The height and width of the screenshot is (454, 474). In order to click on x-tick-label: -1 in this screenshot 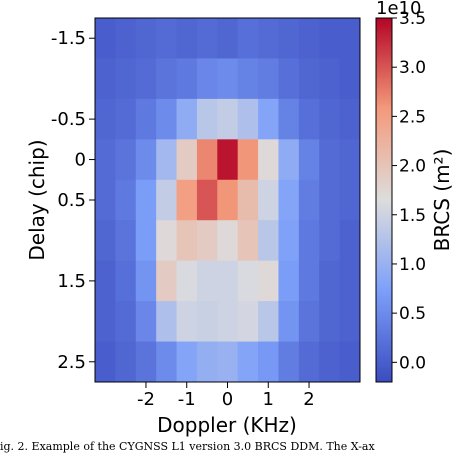, I will do `click(187, 399)`.